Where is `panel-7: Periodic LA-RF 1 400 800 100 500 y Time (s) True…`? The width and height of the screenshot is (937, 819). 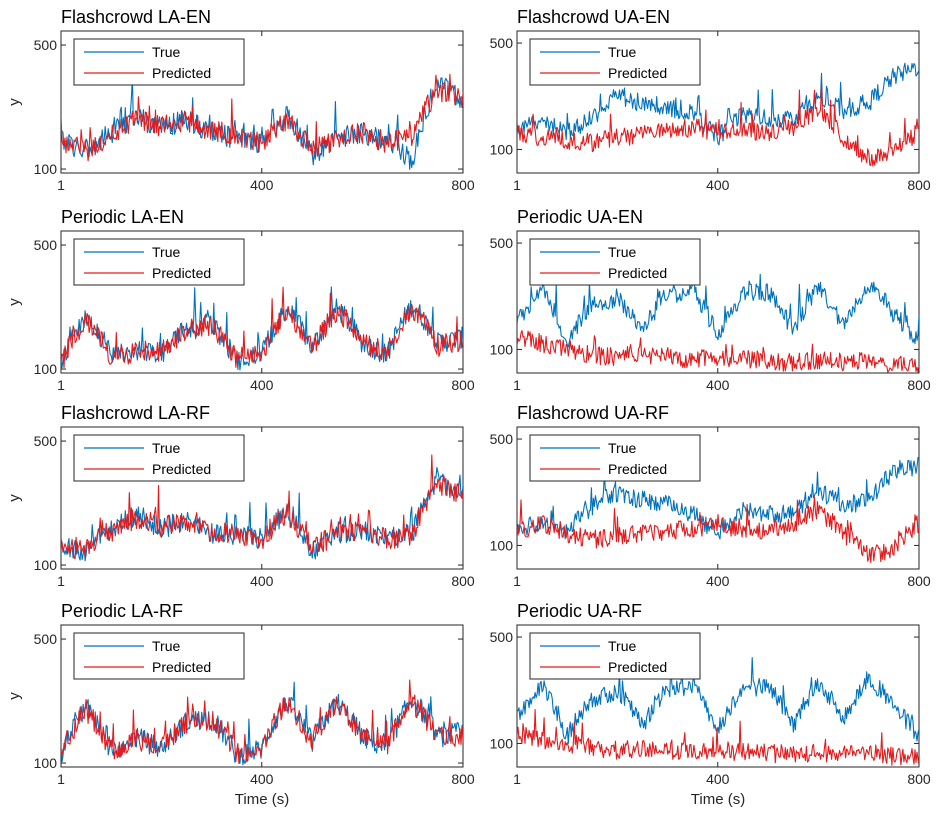
panel-7: Periodic LA-RF 1 400 800 100 500 y Time (s) True… is located at coordinates (240, 704).